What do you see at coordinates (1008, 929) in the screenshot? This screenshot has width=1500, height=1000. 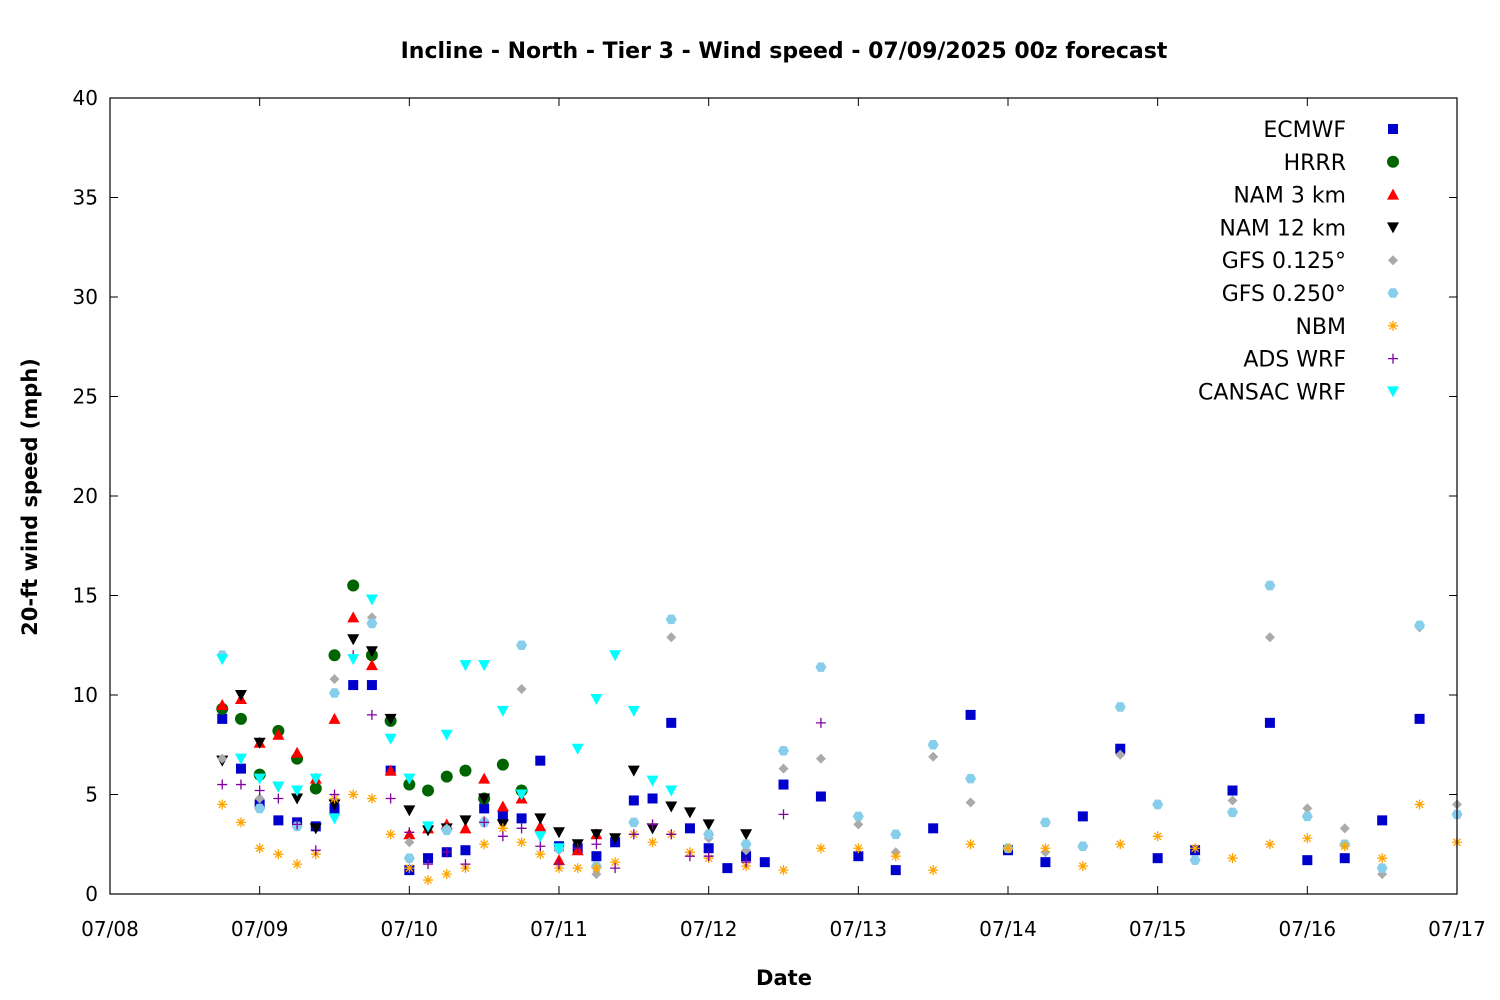 I see `x-tick-label: 07/14` at bounding box center [1008, 929].